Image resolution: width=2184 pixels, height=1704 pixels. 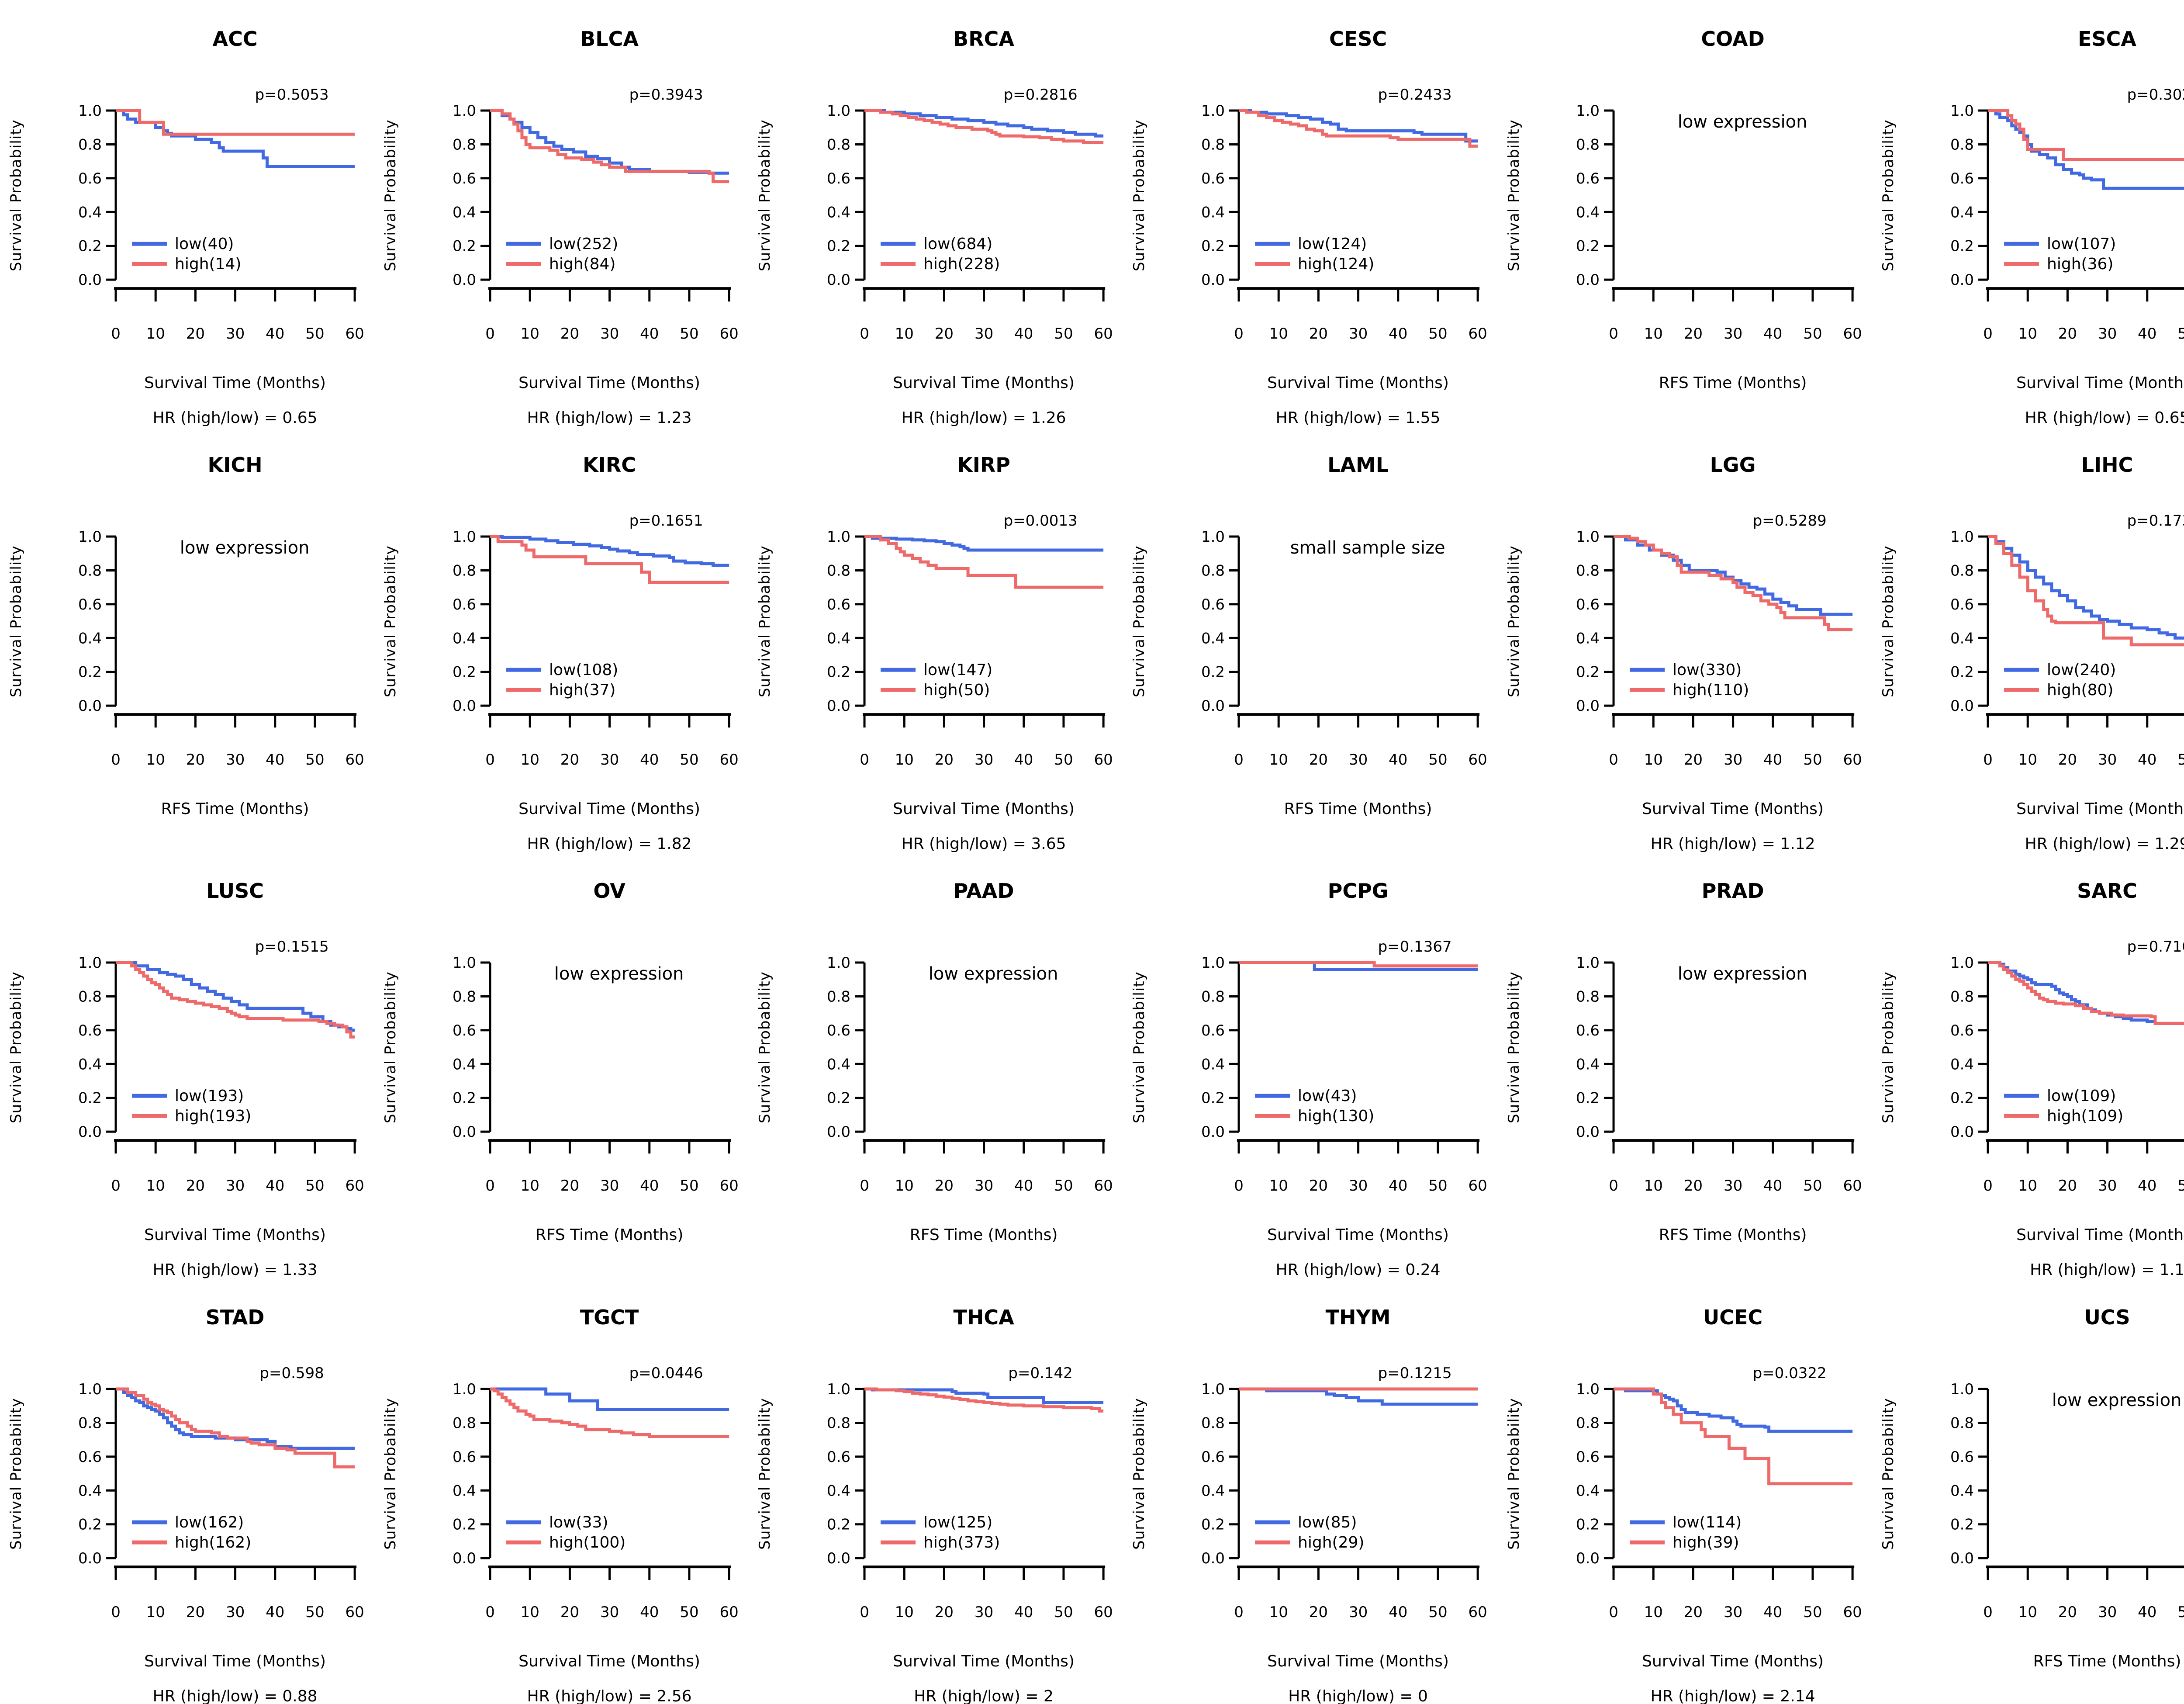 I want to click on legend-high-label: high(84), so click(x=582, y=264).